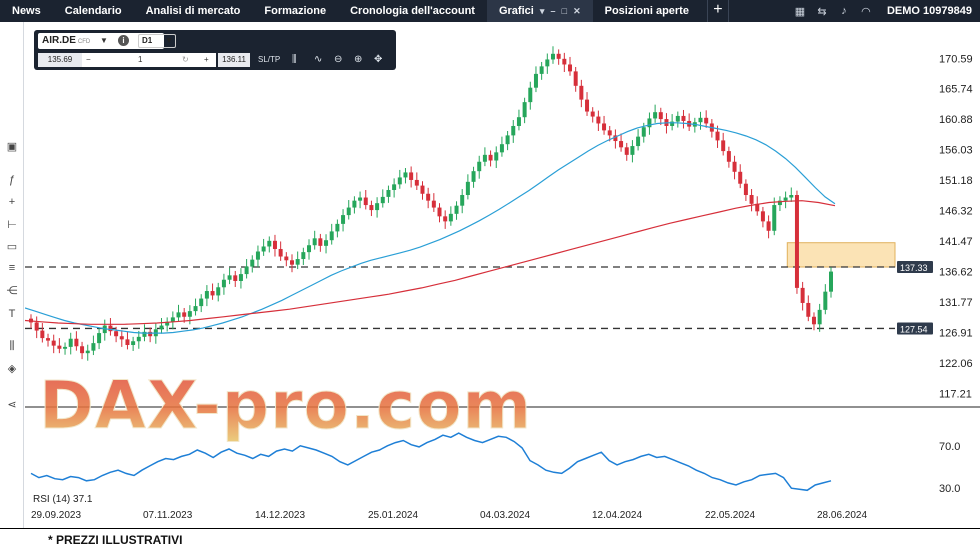 This screenshot has width=980, height=549. What do you see at coordinates (12, 405) in the screenshot?
I see `share-icon: ⋖` at bounding box center [12, 405].